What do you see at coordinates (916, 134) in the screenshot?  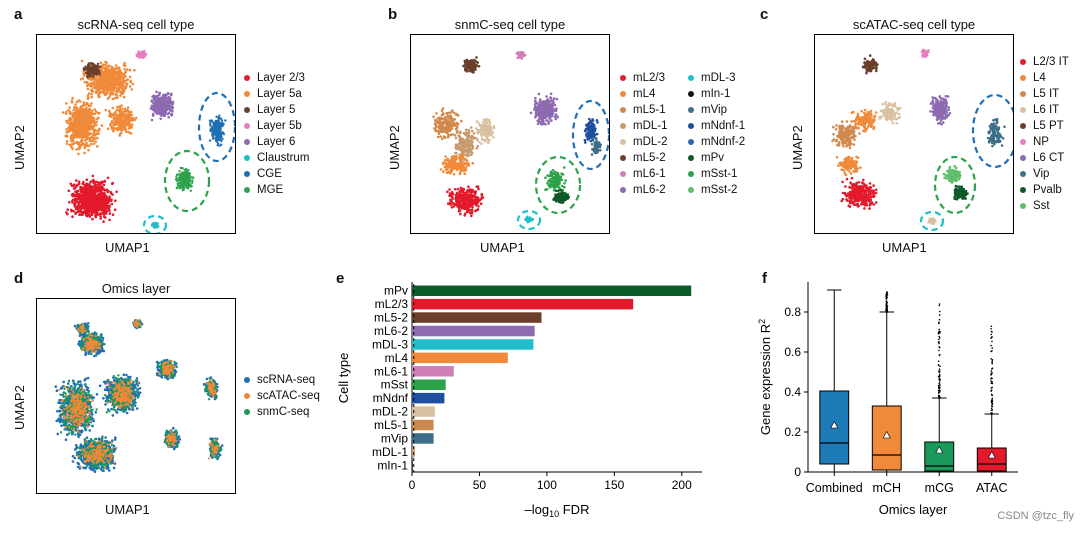 I see `panel-c-plot-frame` at bounding box center [916, 134].